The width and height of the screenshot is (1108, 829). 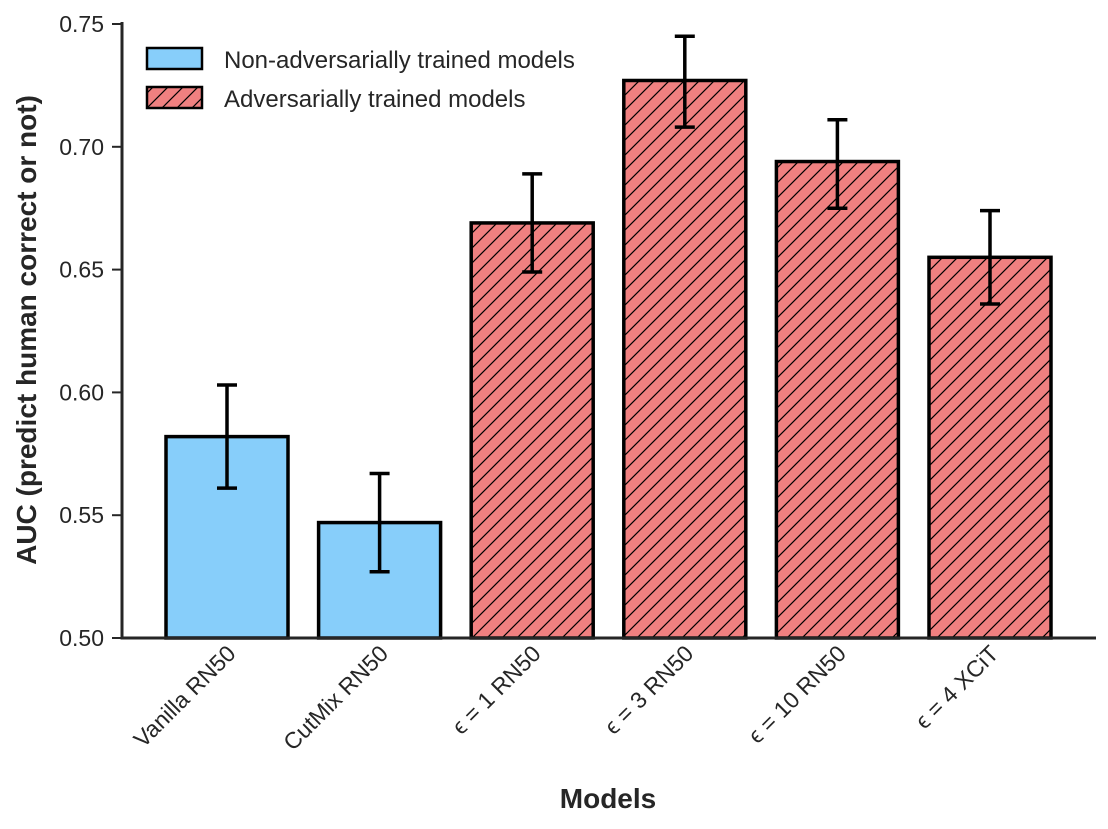 What do you see at coordinates (184, 696) in the screenshot?
I see `x-tick-label: Vanilla RN50` at bounding box center [184, 696].